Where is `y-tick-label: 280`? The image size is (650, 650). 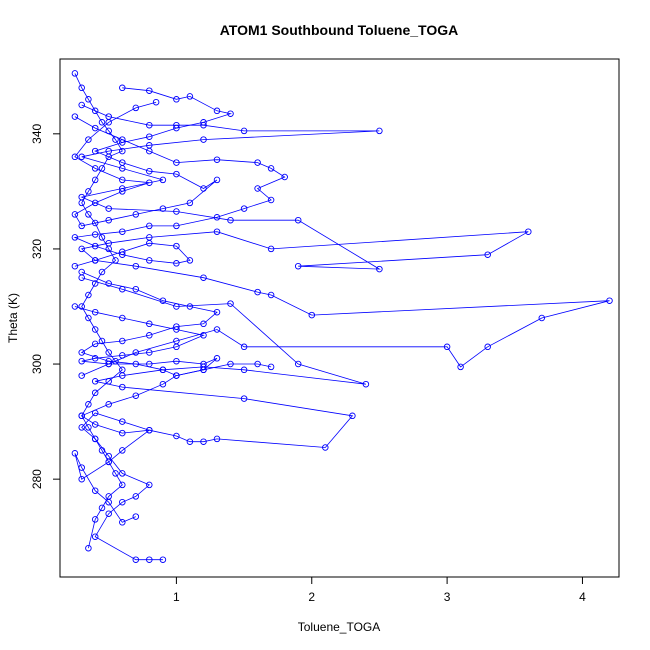 y-tick-label: 280 is located at coordinates (37, 479).